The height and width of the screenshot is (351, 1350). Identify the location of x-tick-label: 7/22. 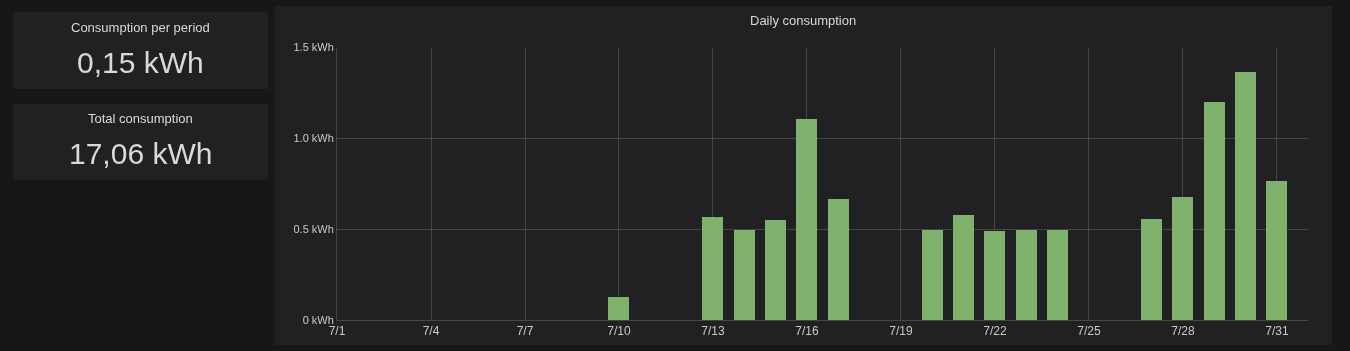
(995, 331).